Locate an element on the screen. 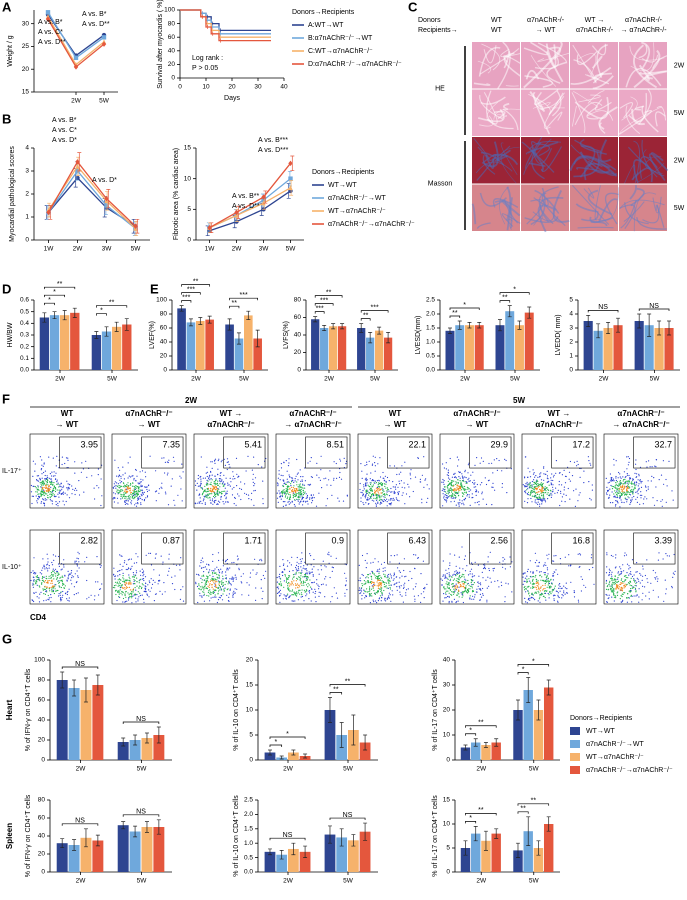  significance-label: NS is located at coordinates (141, 719).